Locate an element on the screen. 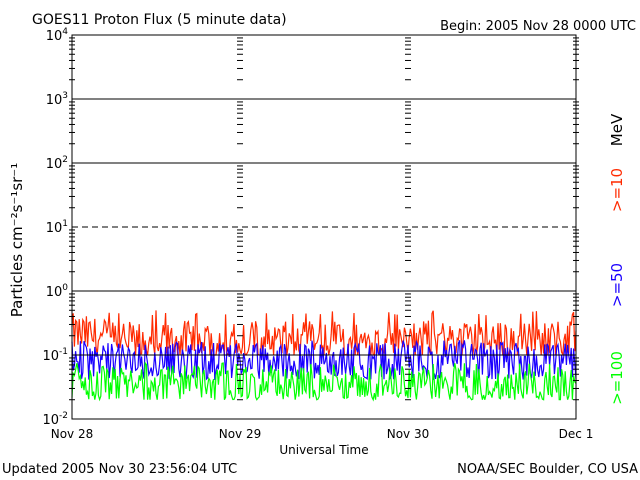 This screenshot has width=640, height=480. y-tick-label: 10³ is located at coordinates (57, 99).